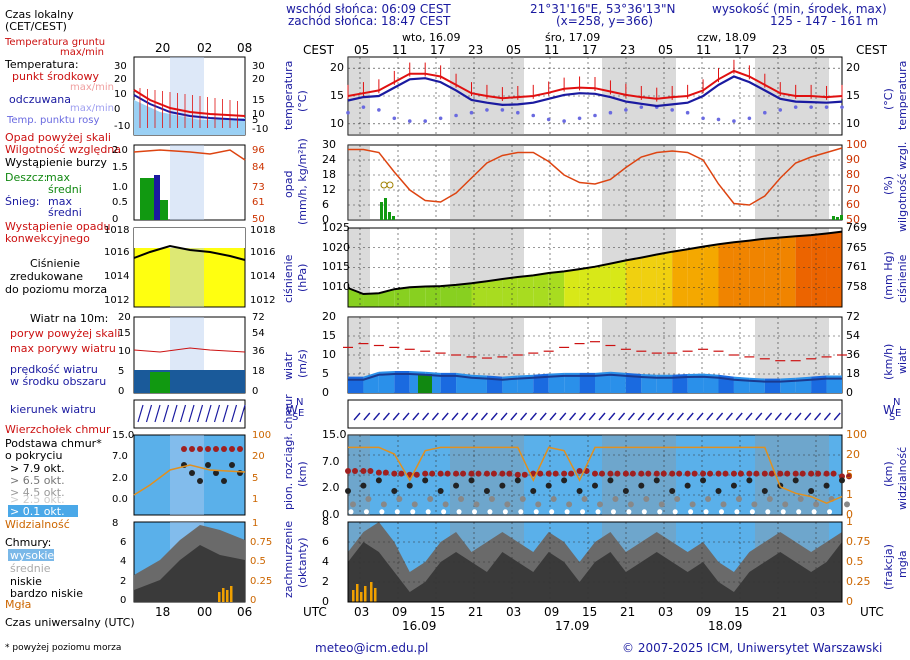 The width and height of the screenshot is (910, 660). I want to click on legend-pres-ytick-r: 1012, so click(263, 300).